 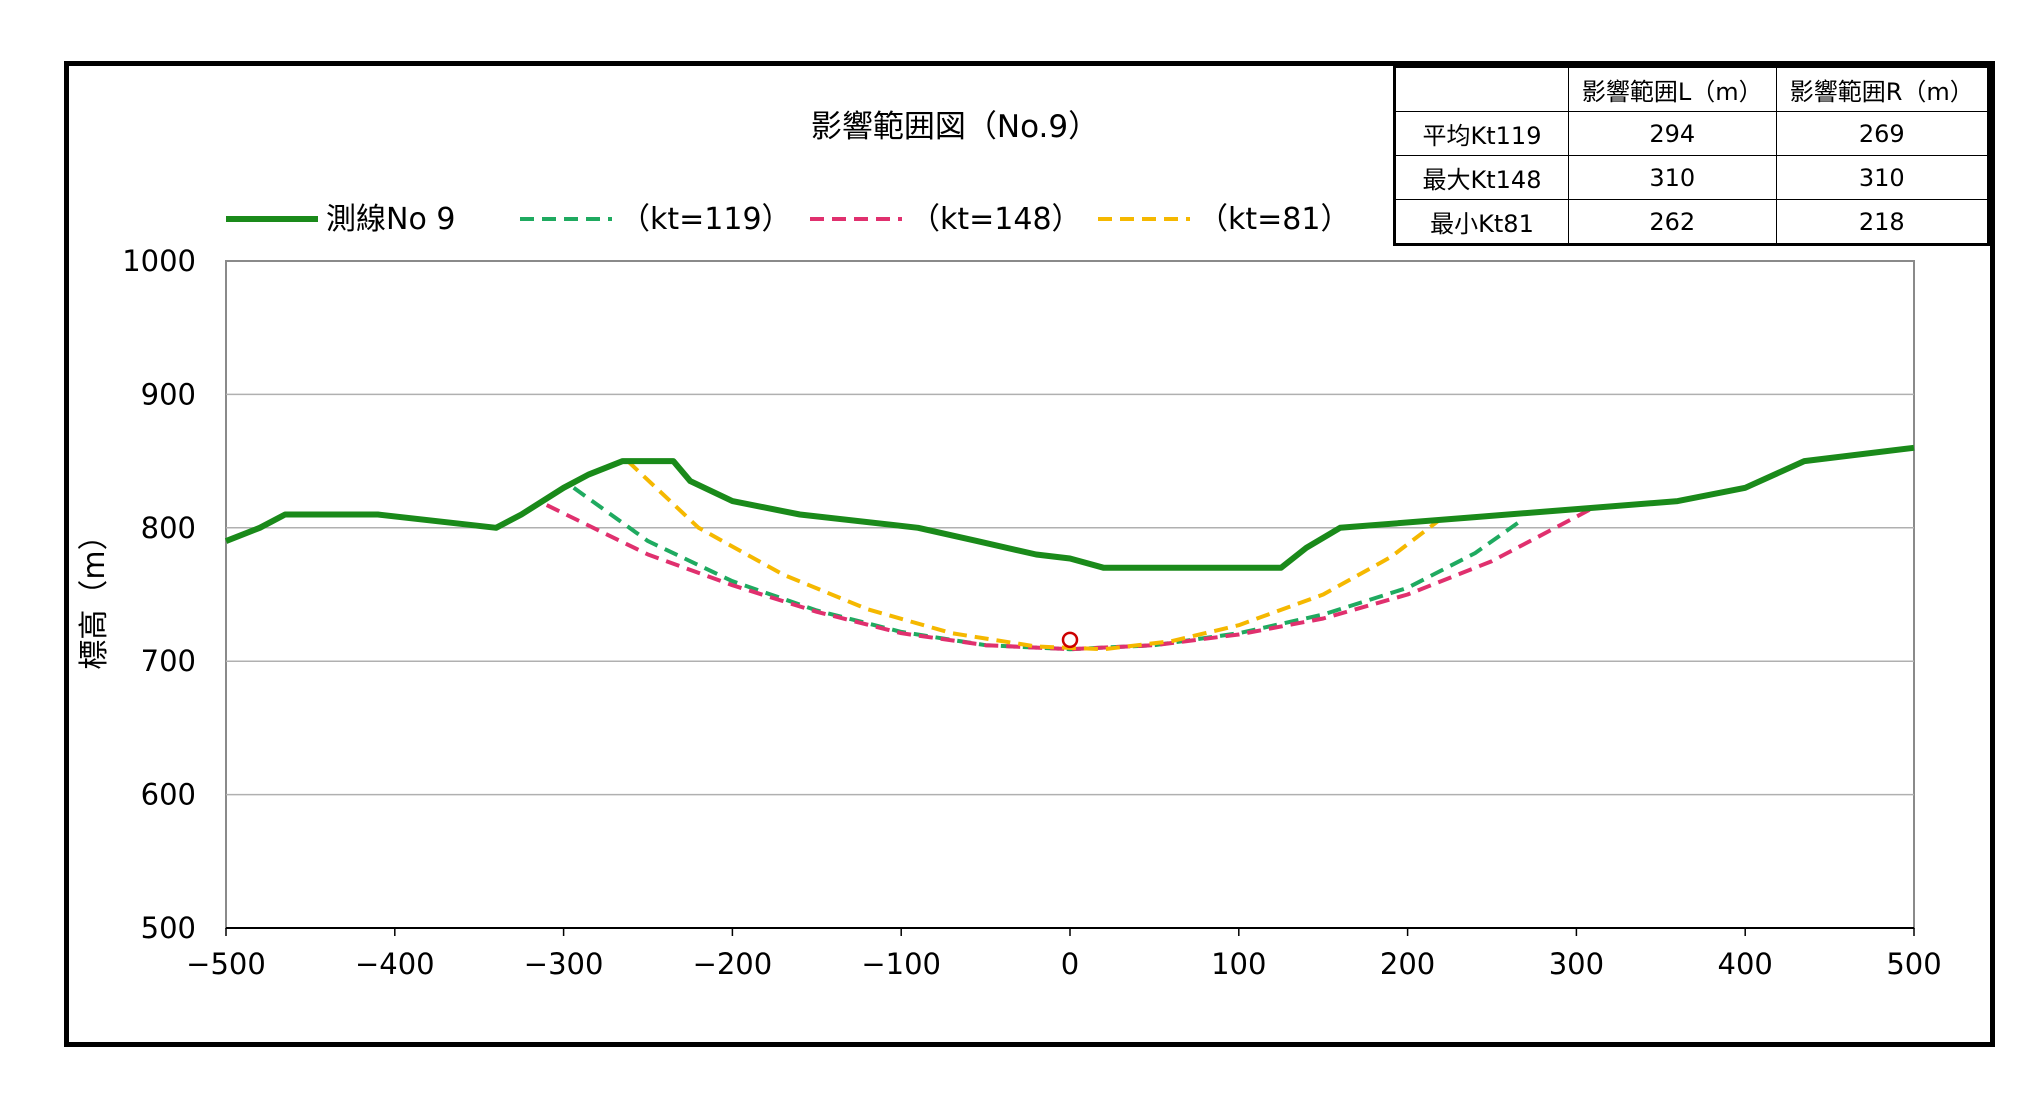 I want to click on legend-label: （kt=148）, so click(x=996, y=219).